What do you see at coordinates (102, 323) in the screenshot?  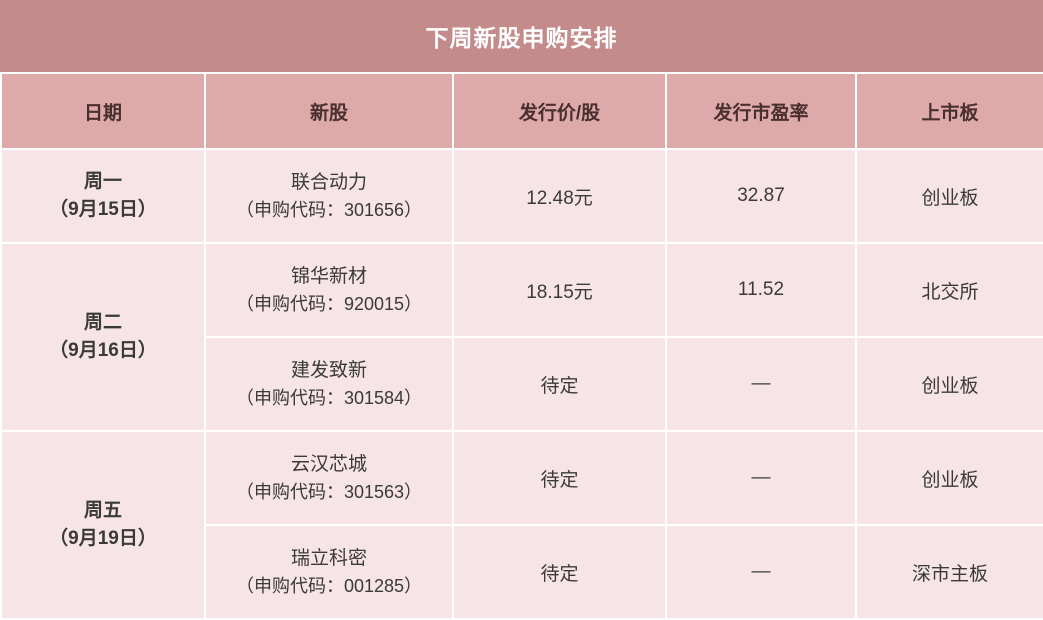 I see `date-day: 周二` at bounding box center [102, 323].